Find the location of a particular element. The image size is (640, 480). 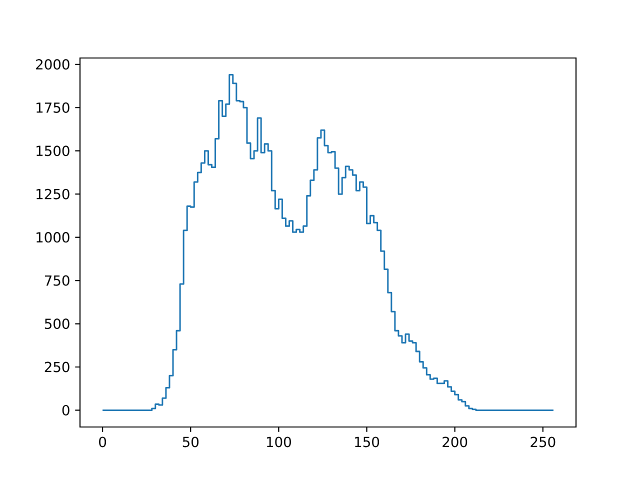

x-tick-label: 250 is located at coordinates (543, 442).